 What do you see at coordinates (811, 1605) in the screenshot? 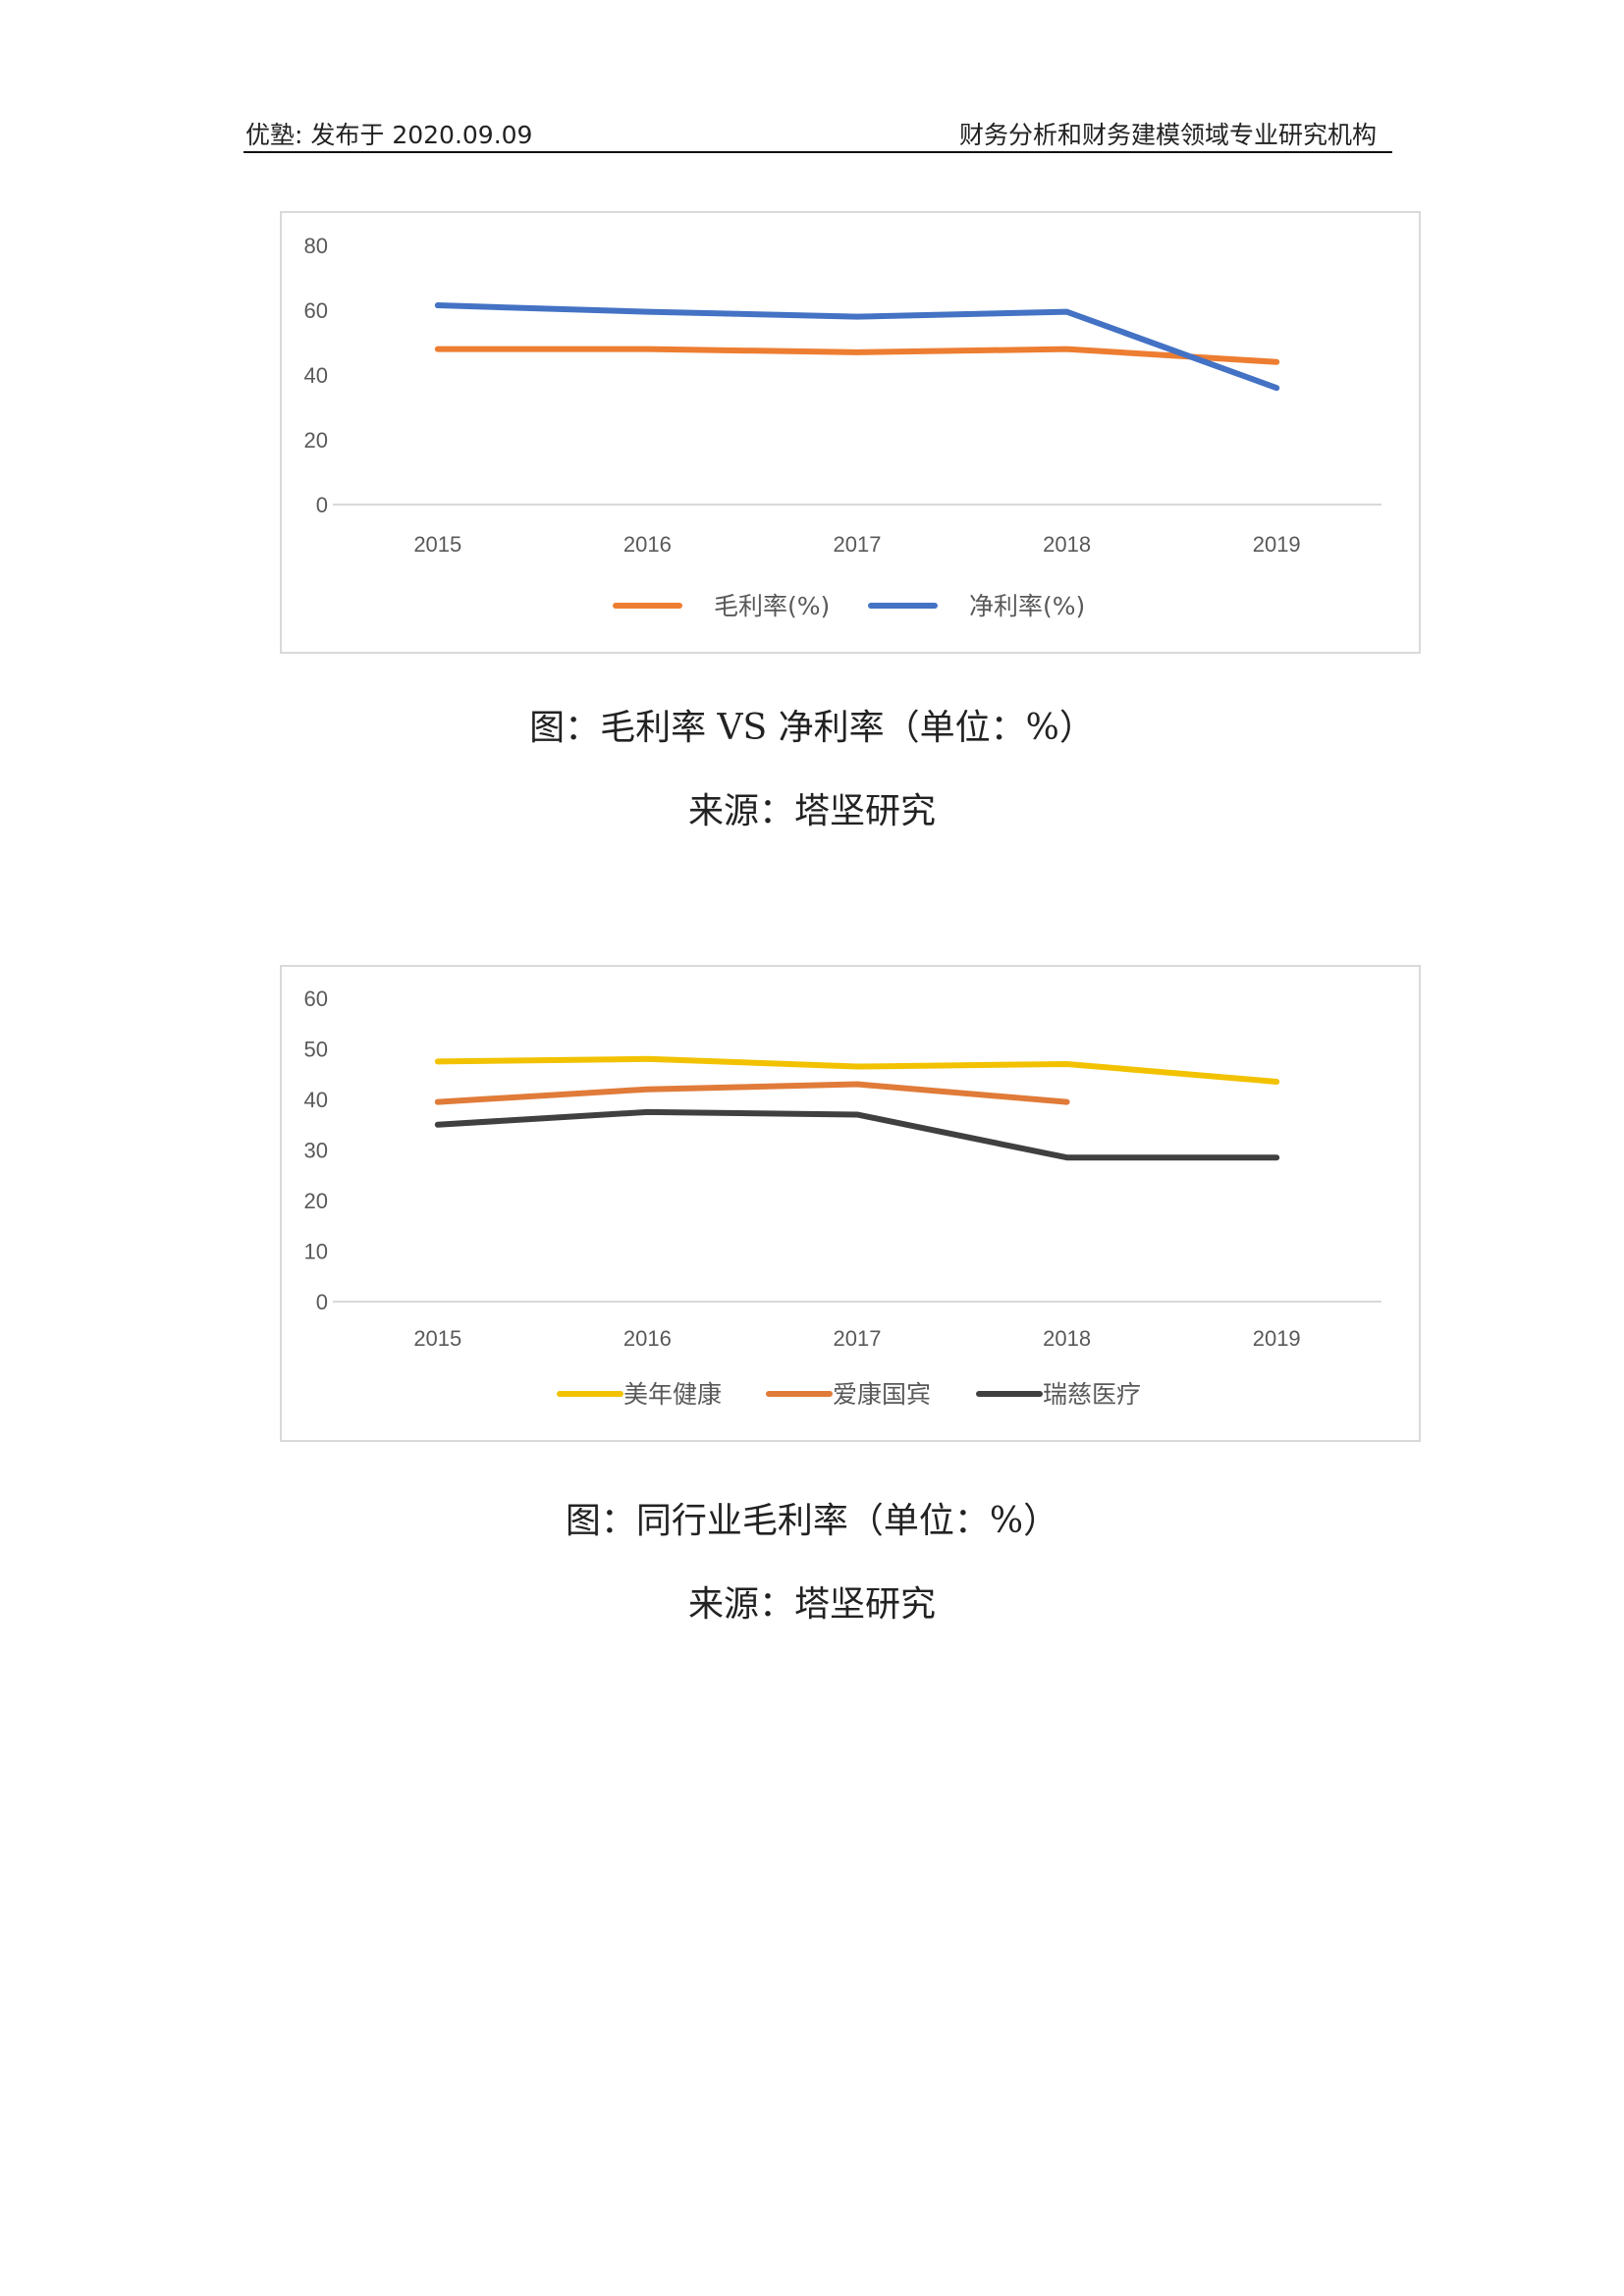
I see `figure-source-2: 来源：塔坚研究` at bounding box center [811, 1605].